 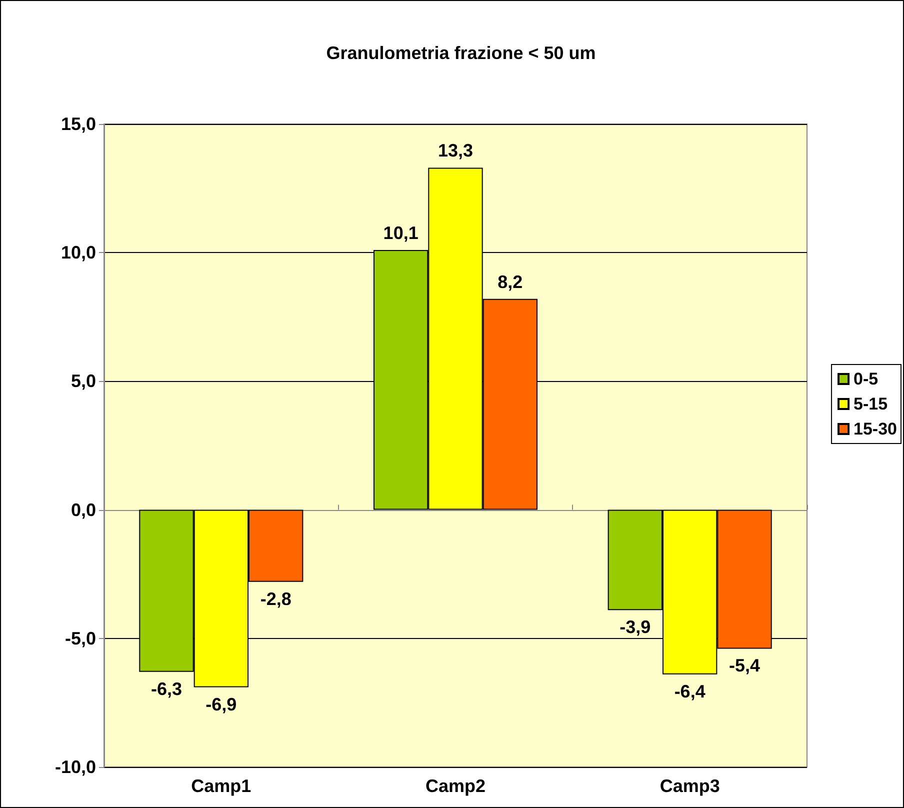 I want to click on legend-label: 0-5, so click(x=866, y=379).